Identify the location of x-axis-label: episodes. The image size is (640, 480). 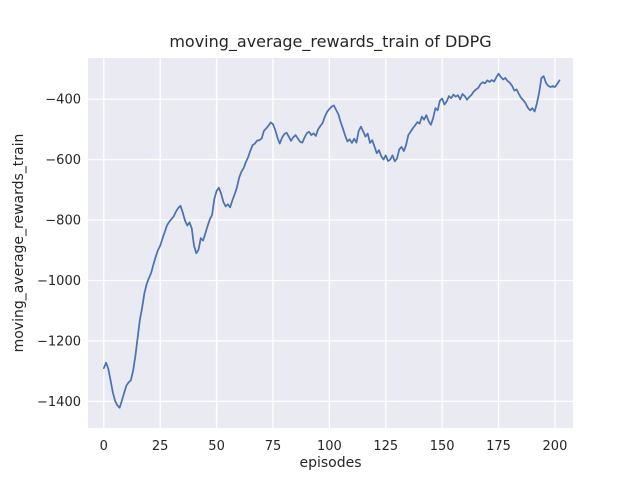
(330, 463).